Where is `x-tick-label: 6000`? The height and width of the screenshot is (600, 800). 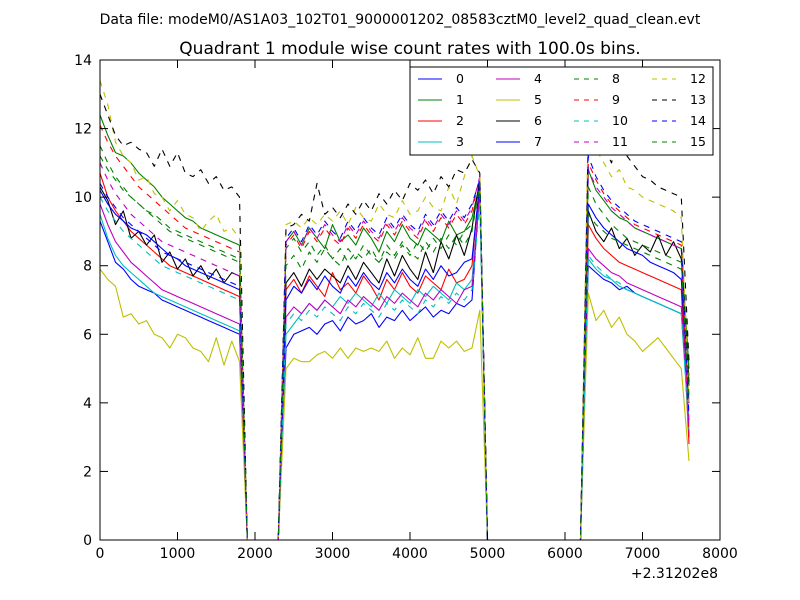 x-tick-label: 6000 is located at coordinates (565, 554).